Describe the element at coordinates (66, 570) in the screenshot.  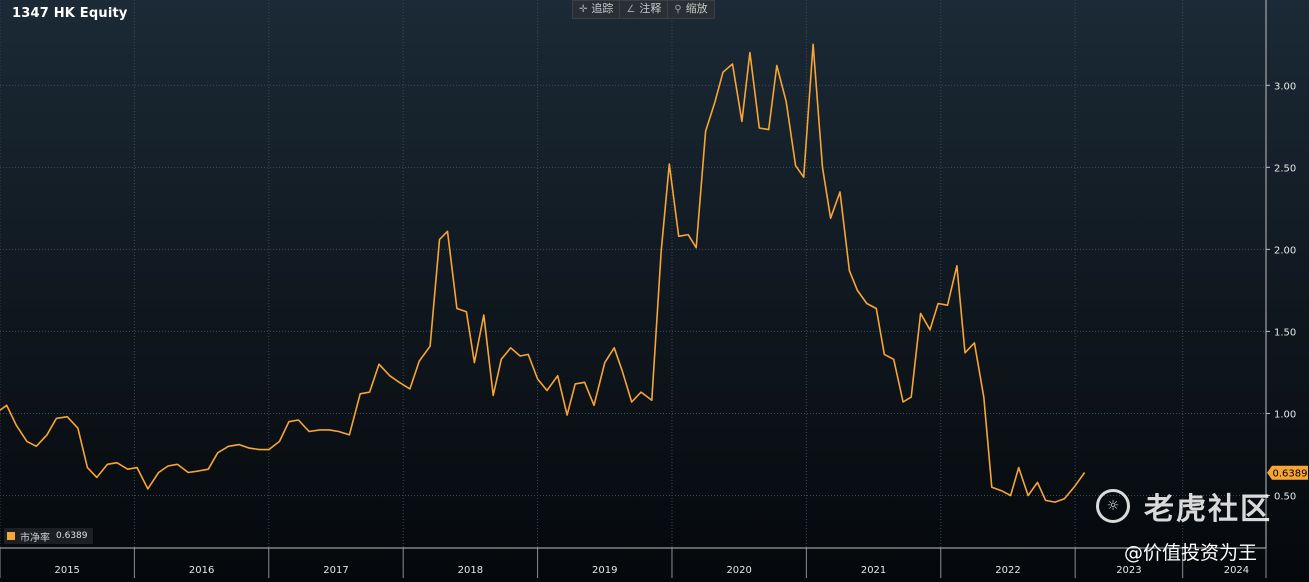
I see `x-tick-label: 2015` at that location.